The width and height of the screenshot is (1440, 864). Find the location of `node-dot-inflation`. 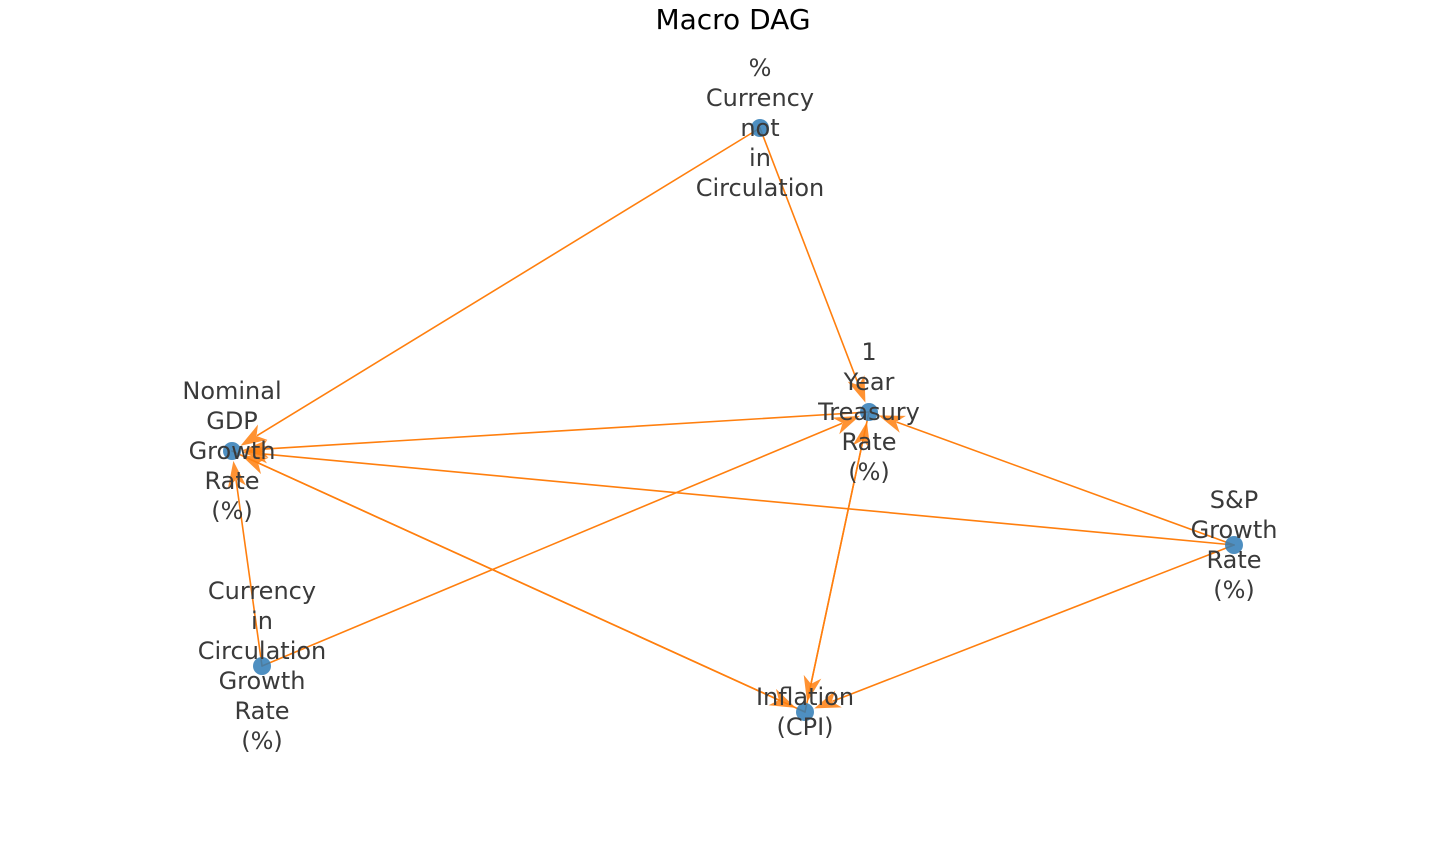

node-dot-inflation is located at coordinates (805, 712).